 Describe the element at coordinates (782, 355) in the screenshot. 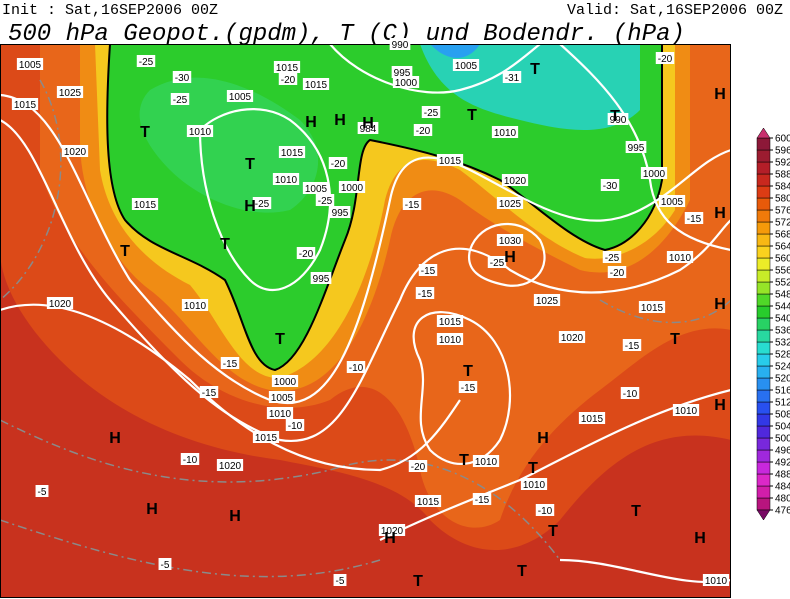

I see `colorbar-label: 528` at that location.